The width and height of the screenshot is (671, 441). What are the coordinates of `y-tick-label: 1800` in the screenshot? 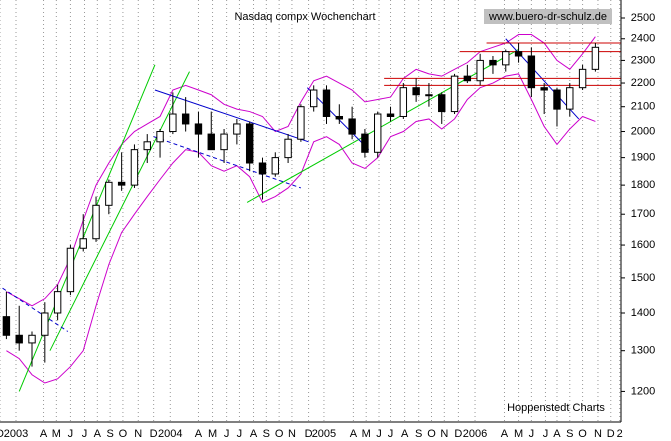 It's located at (643, 185).